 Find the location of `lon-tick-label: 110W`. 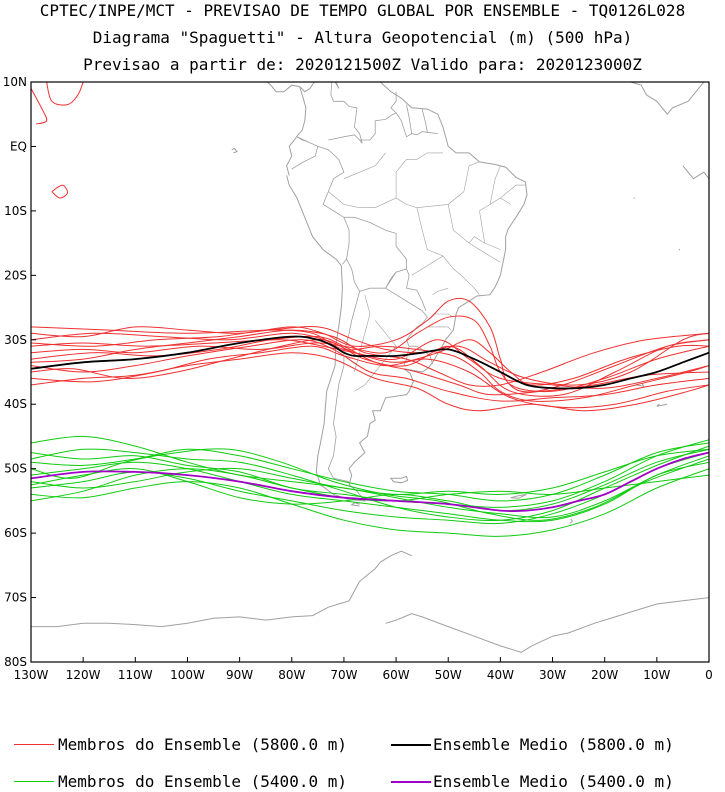

lon-tick-label: 110W is located at coordinates (135, 675).